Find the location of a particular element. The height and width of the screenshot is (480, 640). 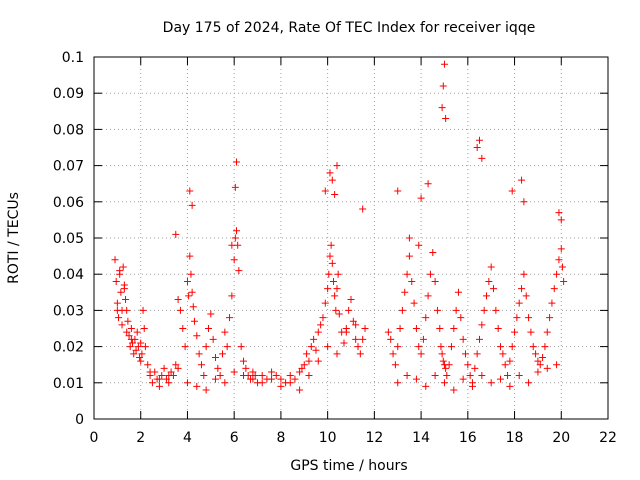

x-tick-label: 14 is located at coordinates (421, 438).